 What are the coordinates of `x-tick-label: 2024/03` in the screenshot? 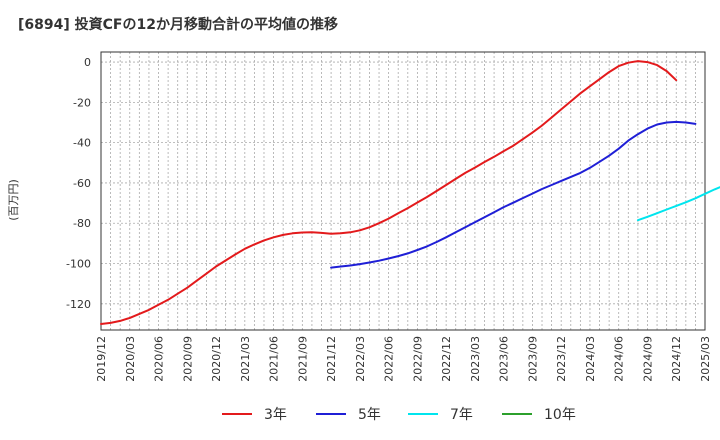 It's located at (590, 359).